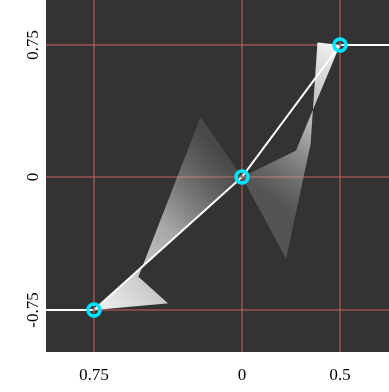 This screenshot has width=389, height=392. What do you see at coordinates (215, 374) in the screenshot?
I see `x-axis-ticks: 0.75 0 0.5` at bounding box center [215, 374].